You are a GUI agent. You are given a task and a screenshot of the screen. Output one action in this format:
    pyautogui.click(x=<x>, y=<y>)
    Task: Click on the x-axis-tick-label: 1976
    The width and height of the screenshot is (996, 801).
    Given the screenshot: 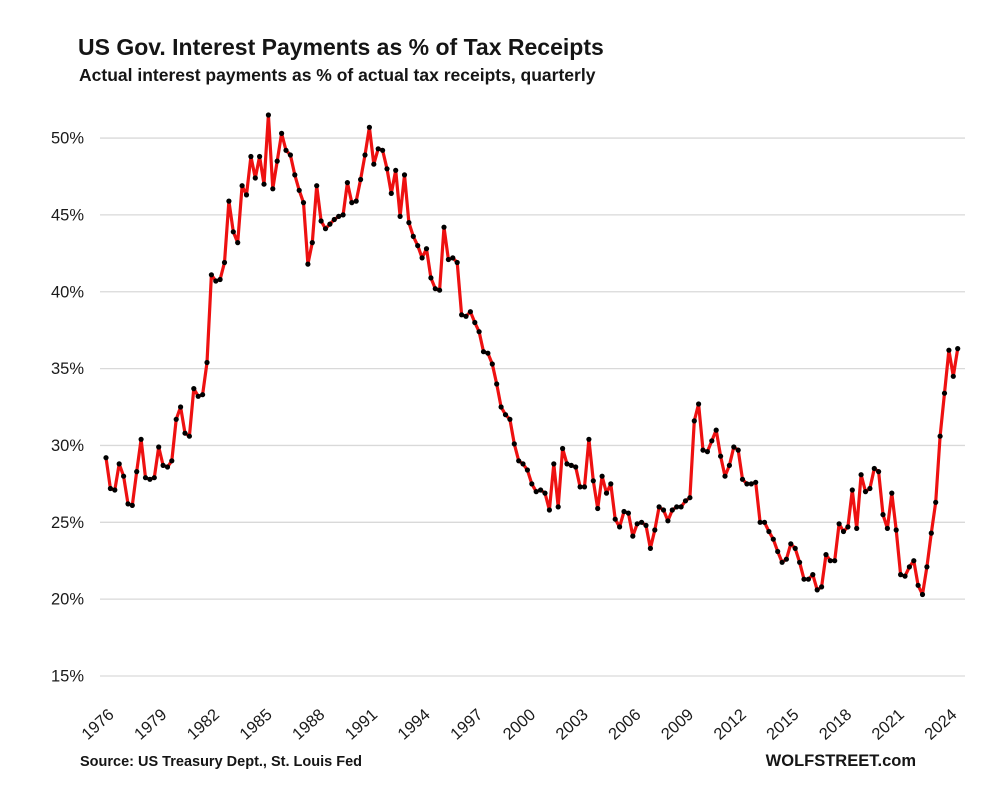 What is the action you would take?
    pyautogui.click(x=97, y=725)
    